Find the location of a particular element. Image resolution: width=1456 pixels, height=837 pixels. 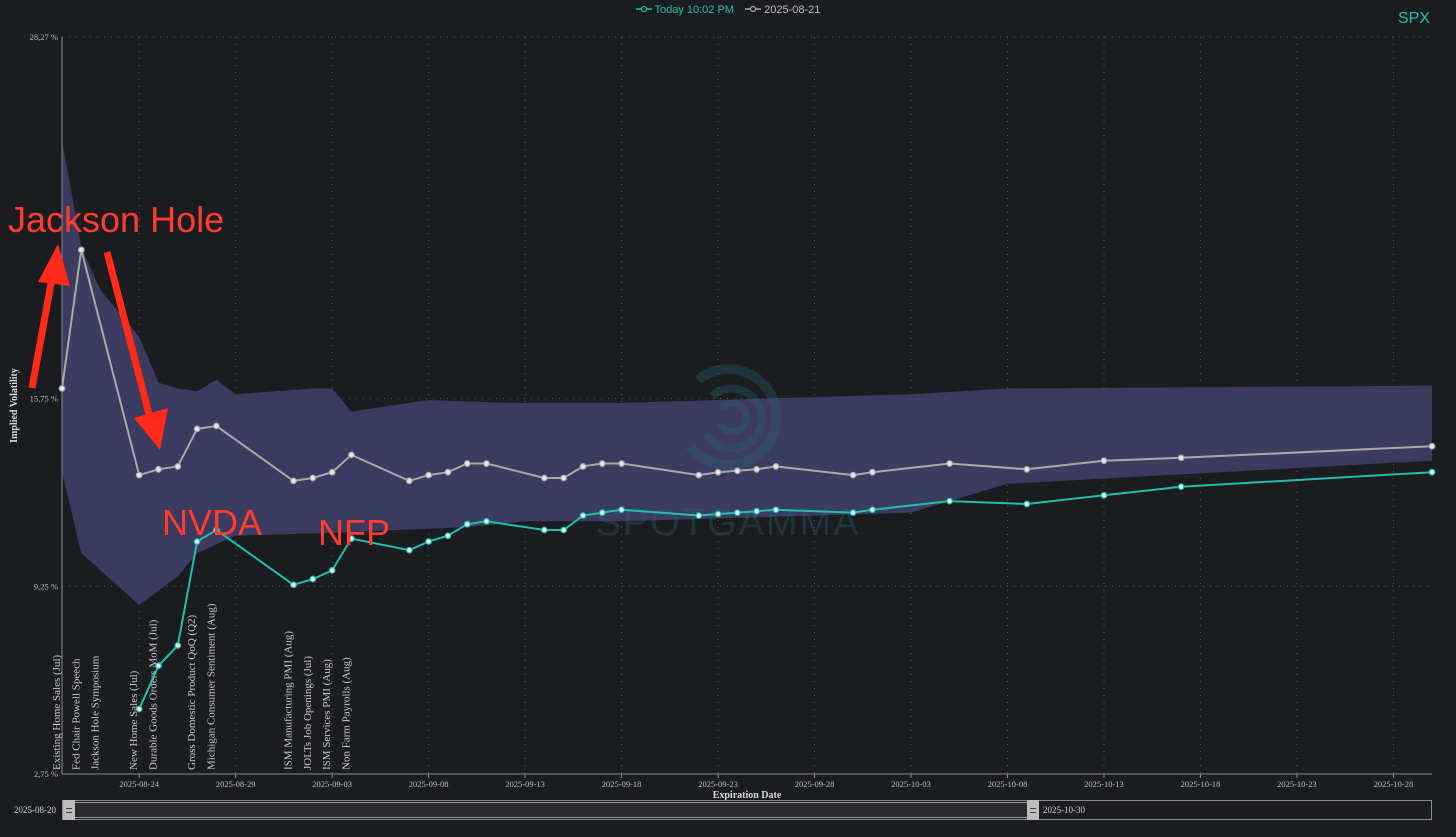

x-tick-label: 2025-10-18 is located at coordinates (1201, 784).